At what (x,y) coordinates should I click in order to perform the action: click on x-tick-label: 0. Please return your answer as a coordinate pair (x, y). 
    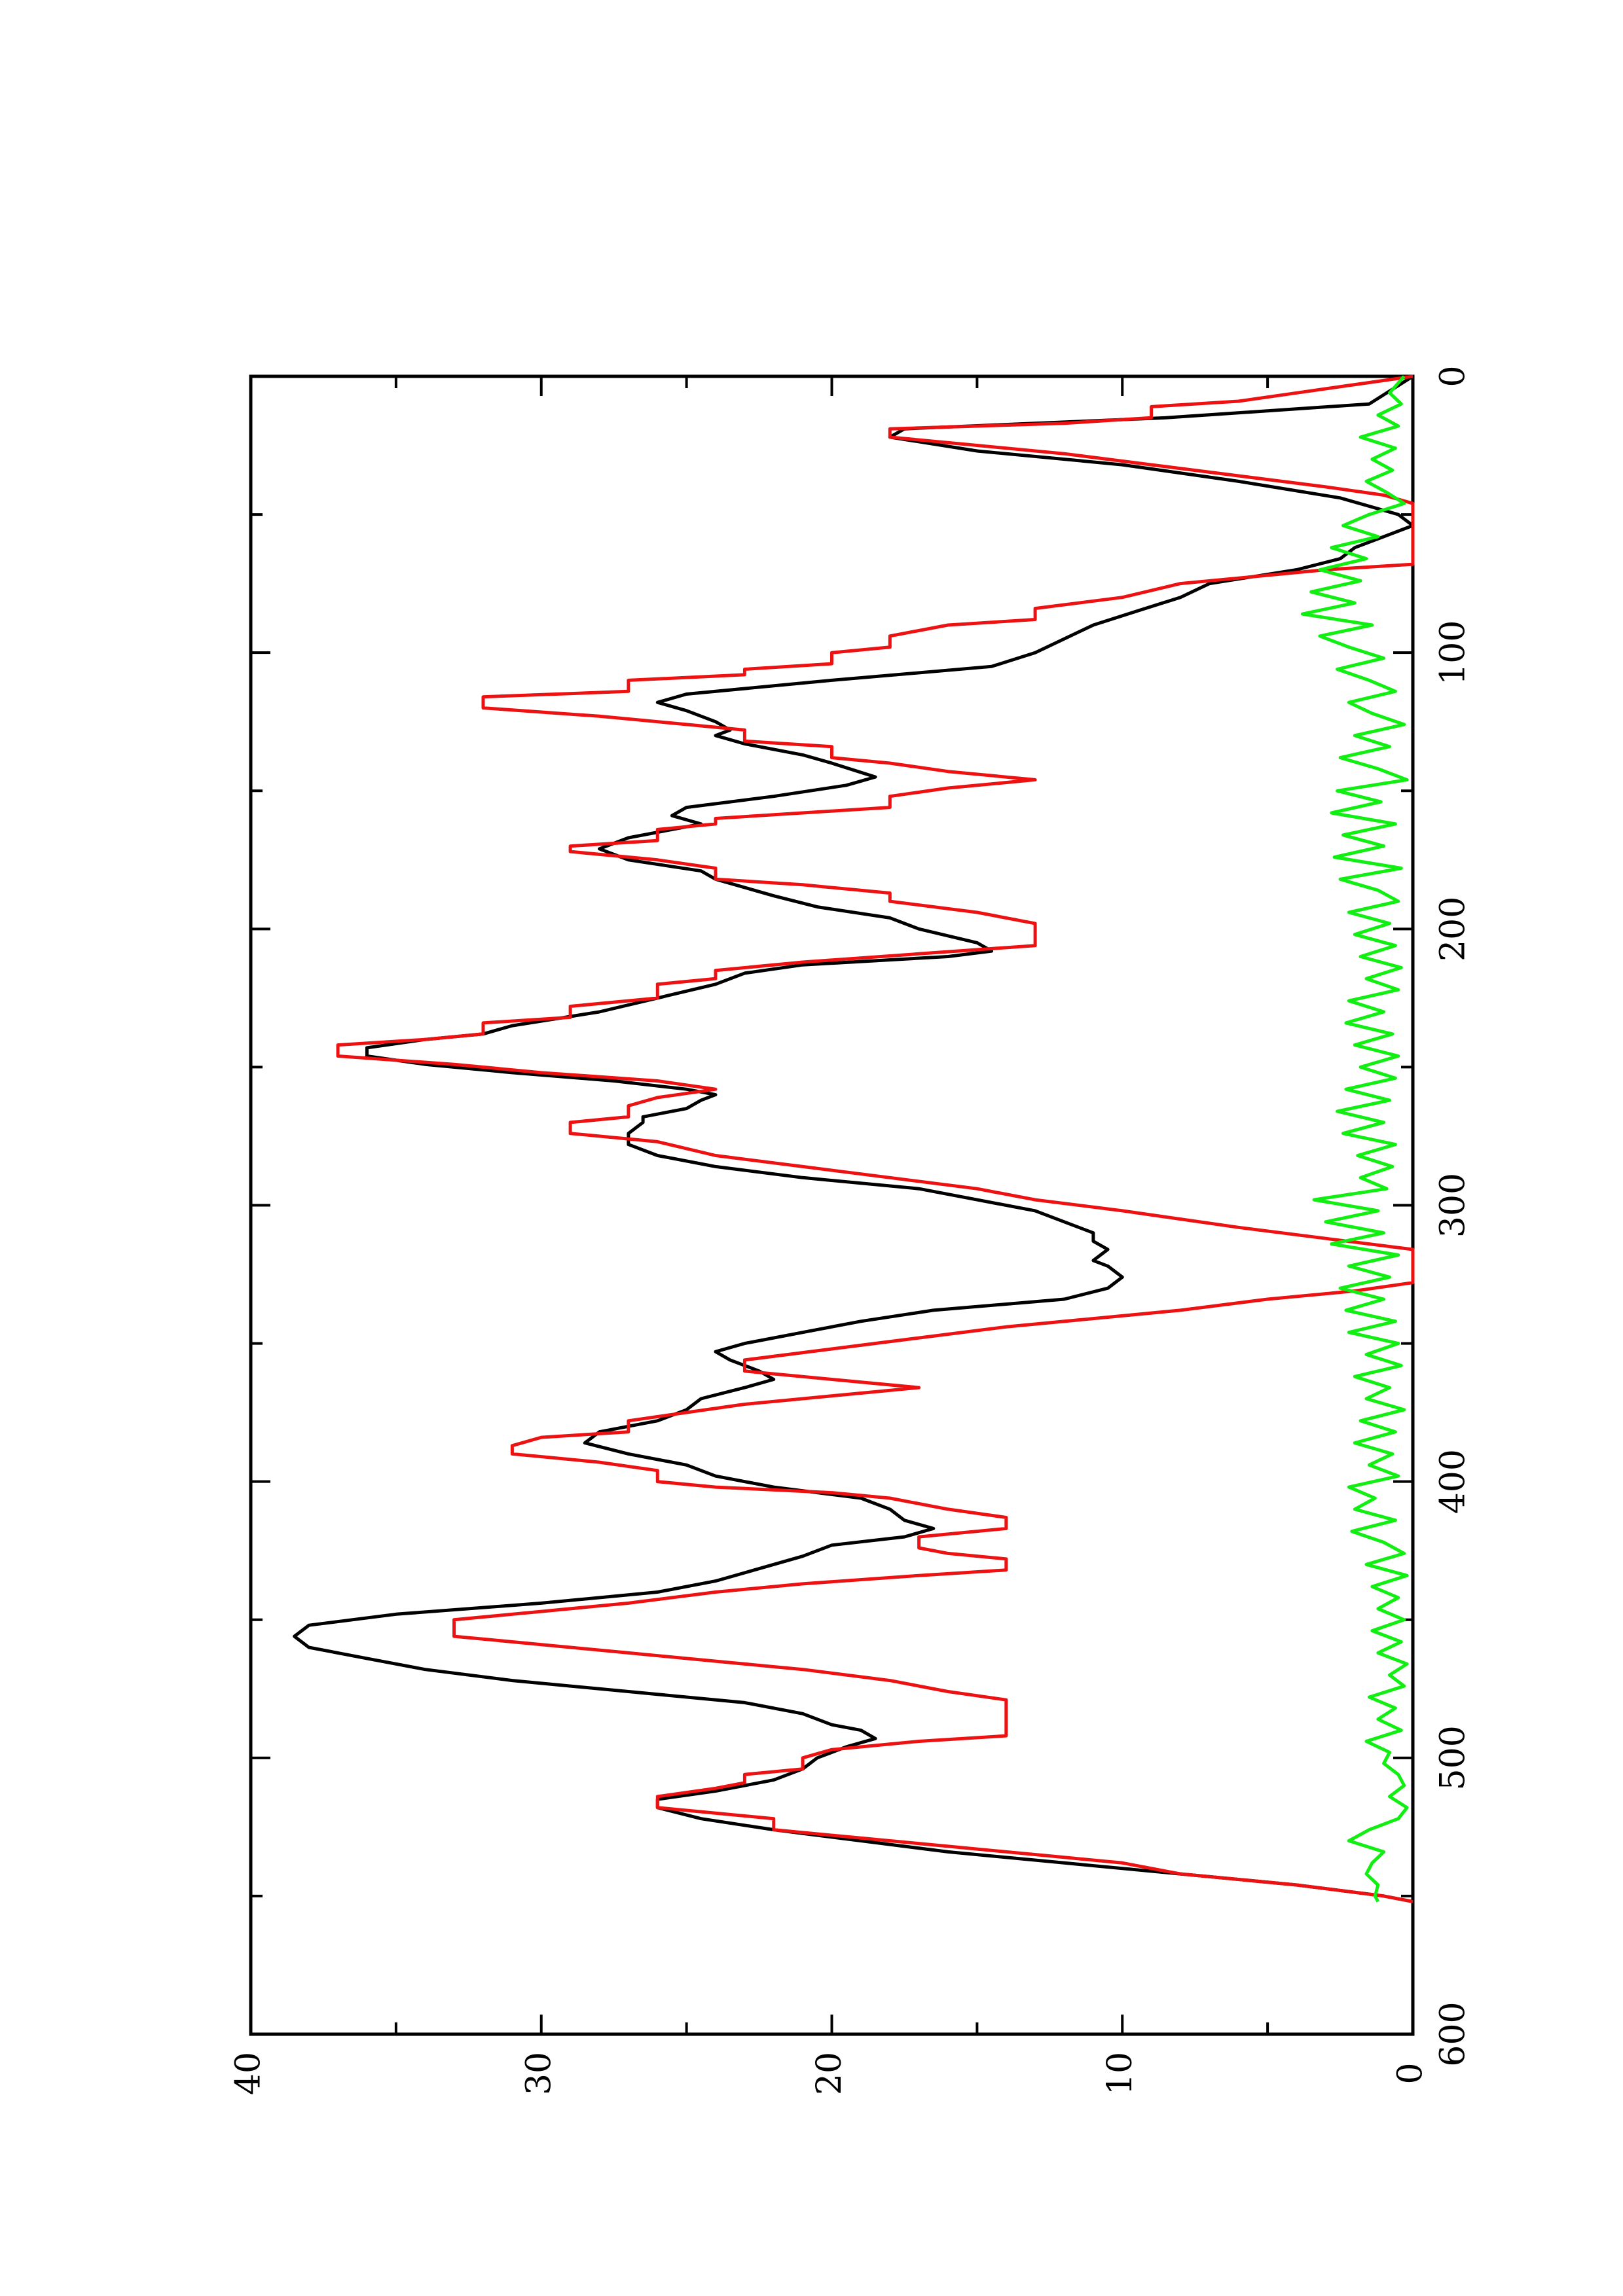
    Looking at the image, I should click on (1453, 376).